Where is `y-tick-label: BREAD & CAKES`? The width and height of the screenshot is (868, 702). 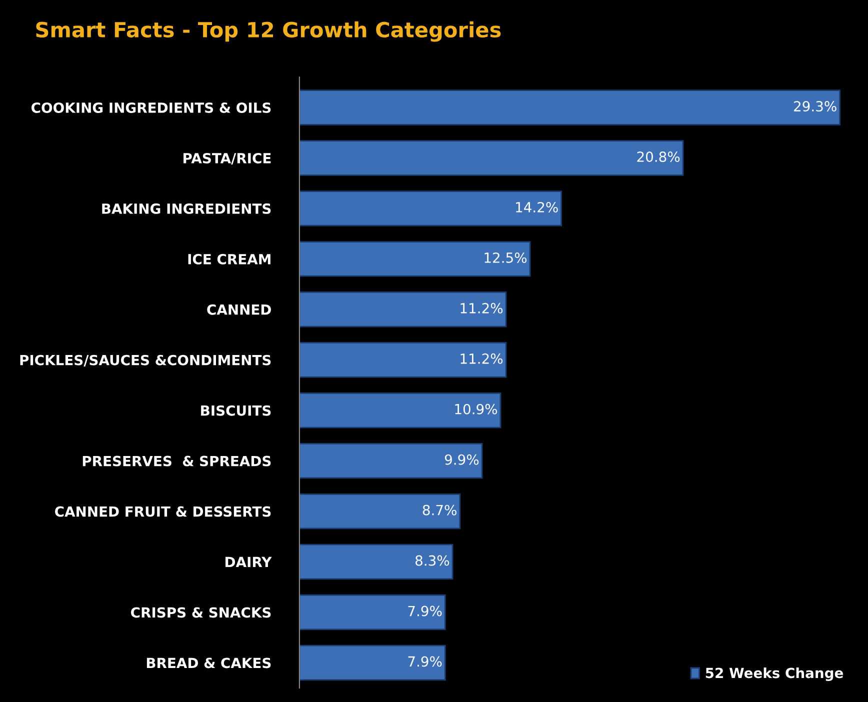
y-tick-label: BREAD & CAKES is located at coordinates (208, 663).